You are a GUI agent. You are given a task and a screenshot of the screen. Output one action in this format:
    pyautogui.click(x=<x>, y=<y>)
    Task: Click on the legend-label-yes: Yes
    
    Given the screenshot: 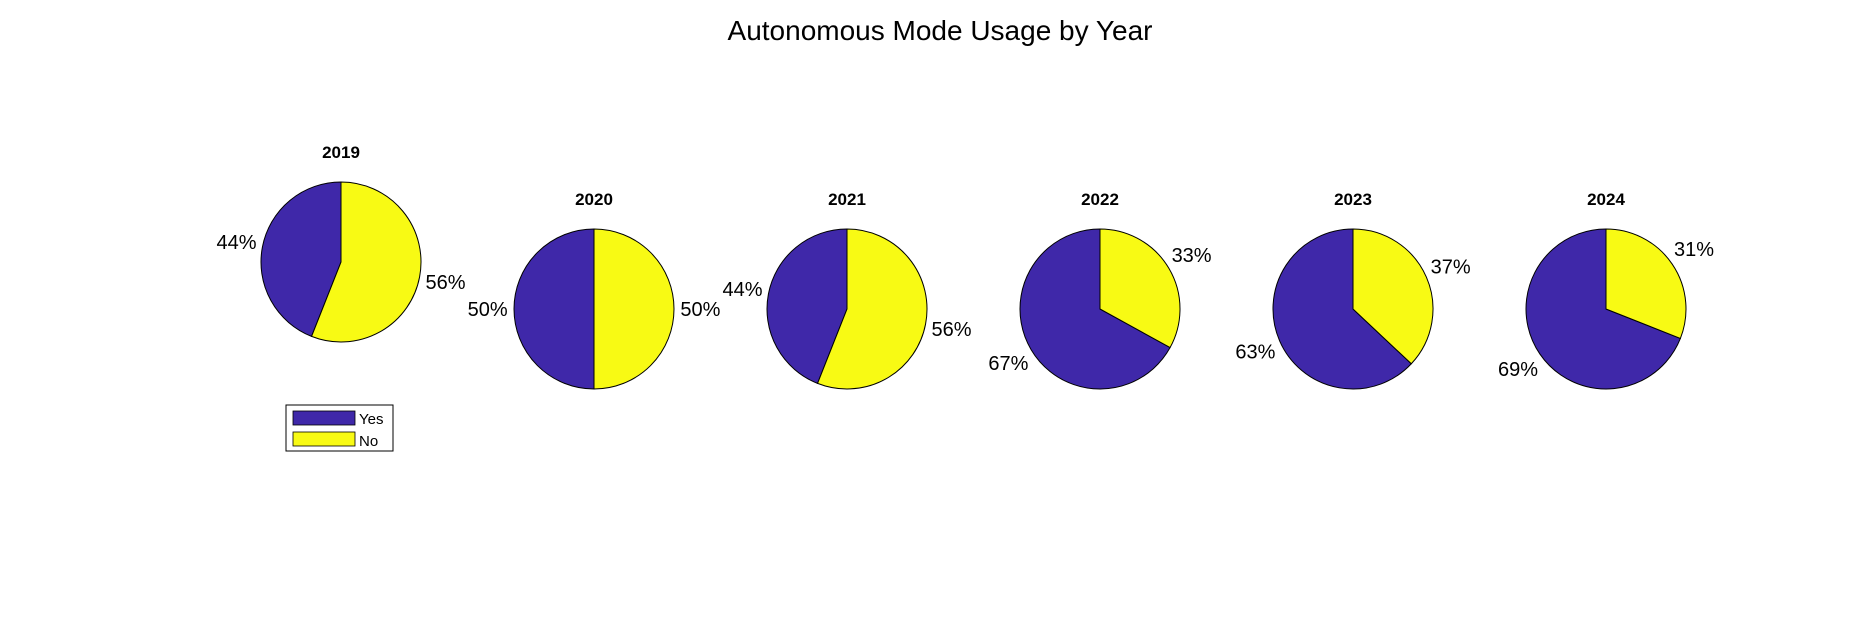 What is the action you would take?
    pyautogui.click(x=371, y=419)
    